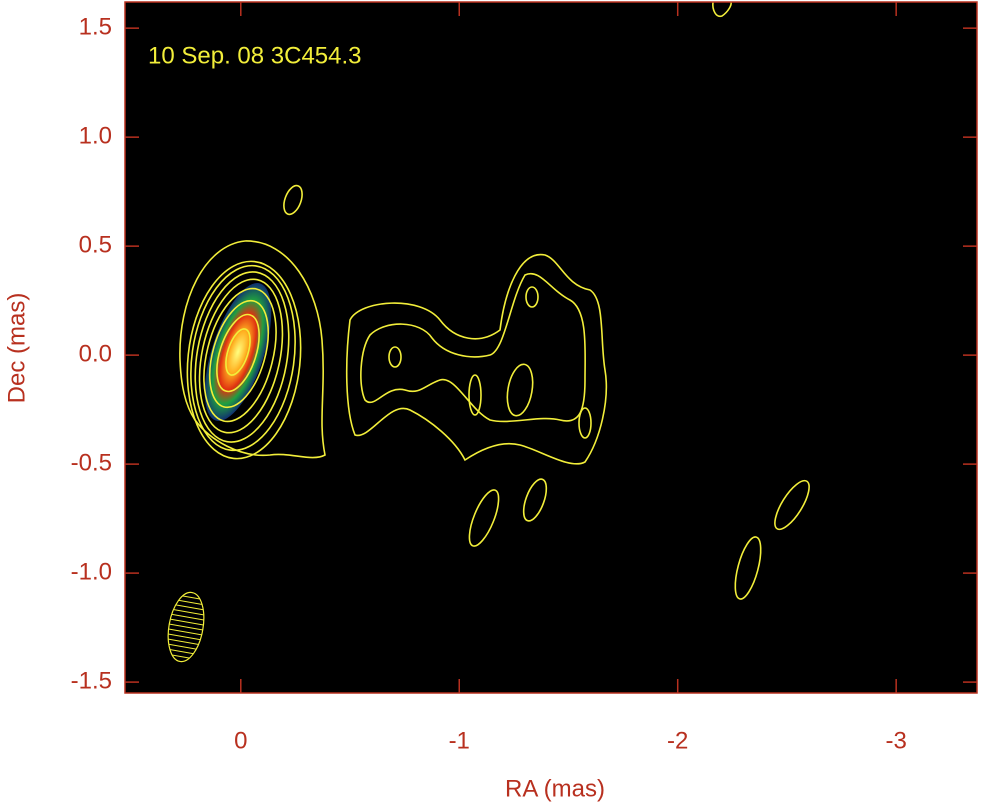 This screenshot has height=811, width=992. I want to click on y-tick-label: -1.0, so click(91, 571).